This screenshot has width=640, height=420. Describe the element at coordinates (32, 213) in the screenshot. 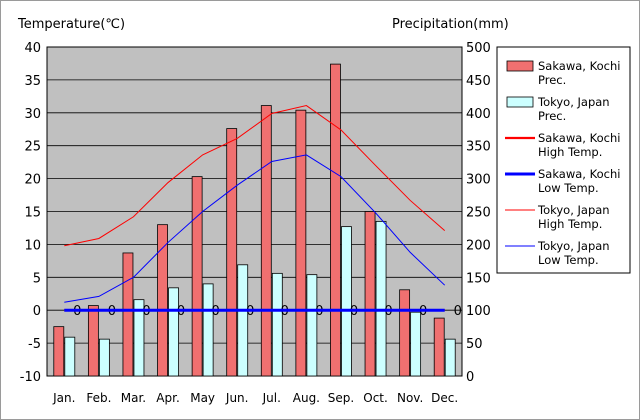

I see `left-tick-label: 15` at that location.